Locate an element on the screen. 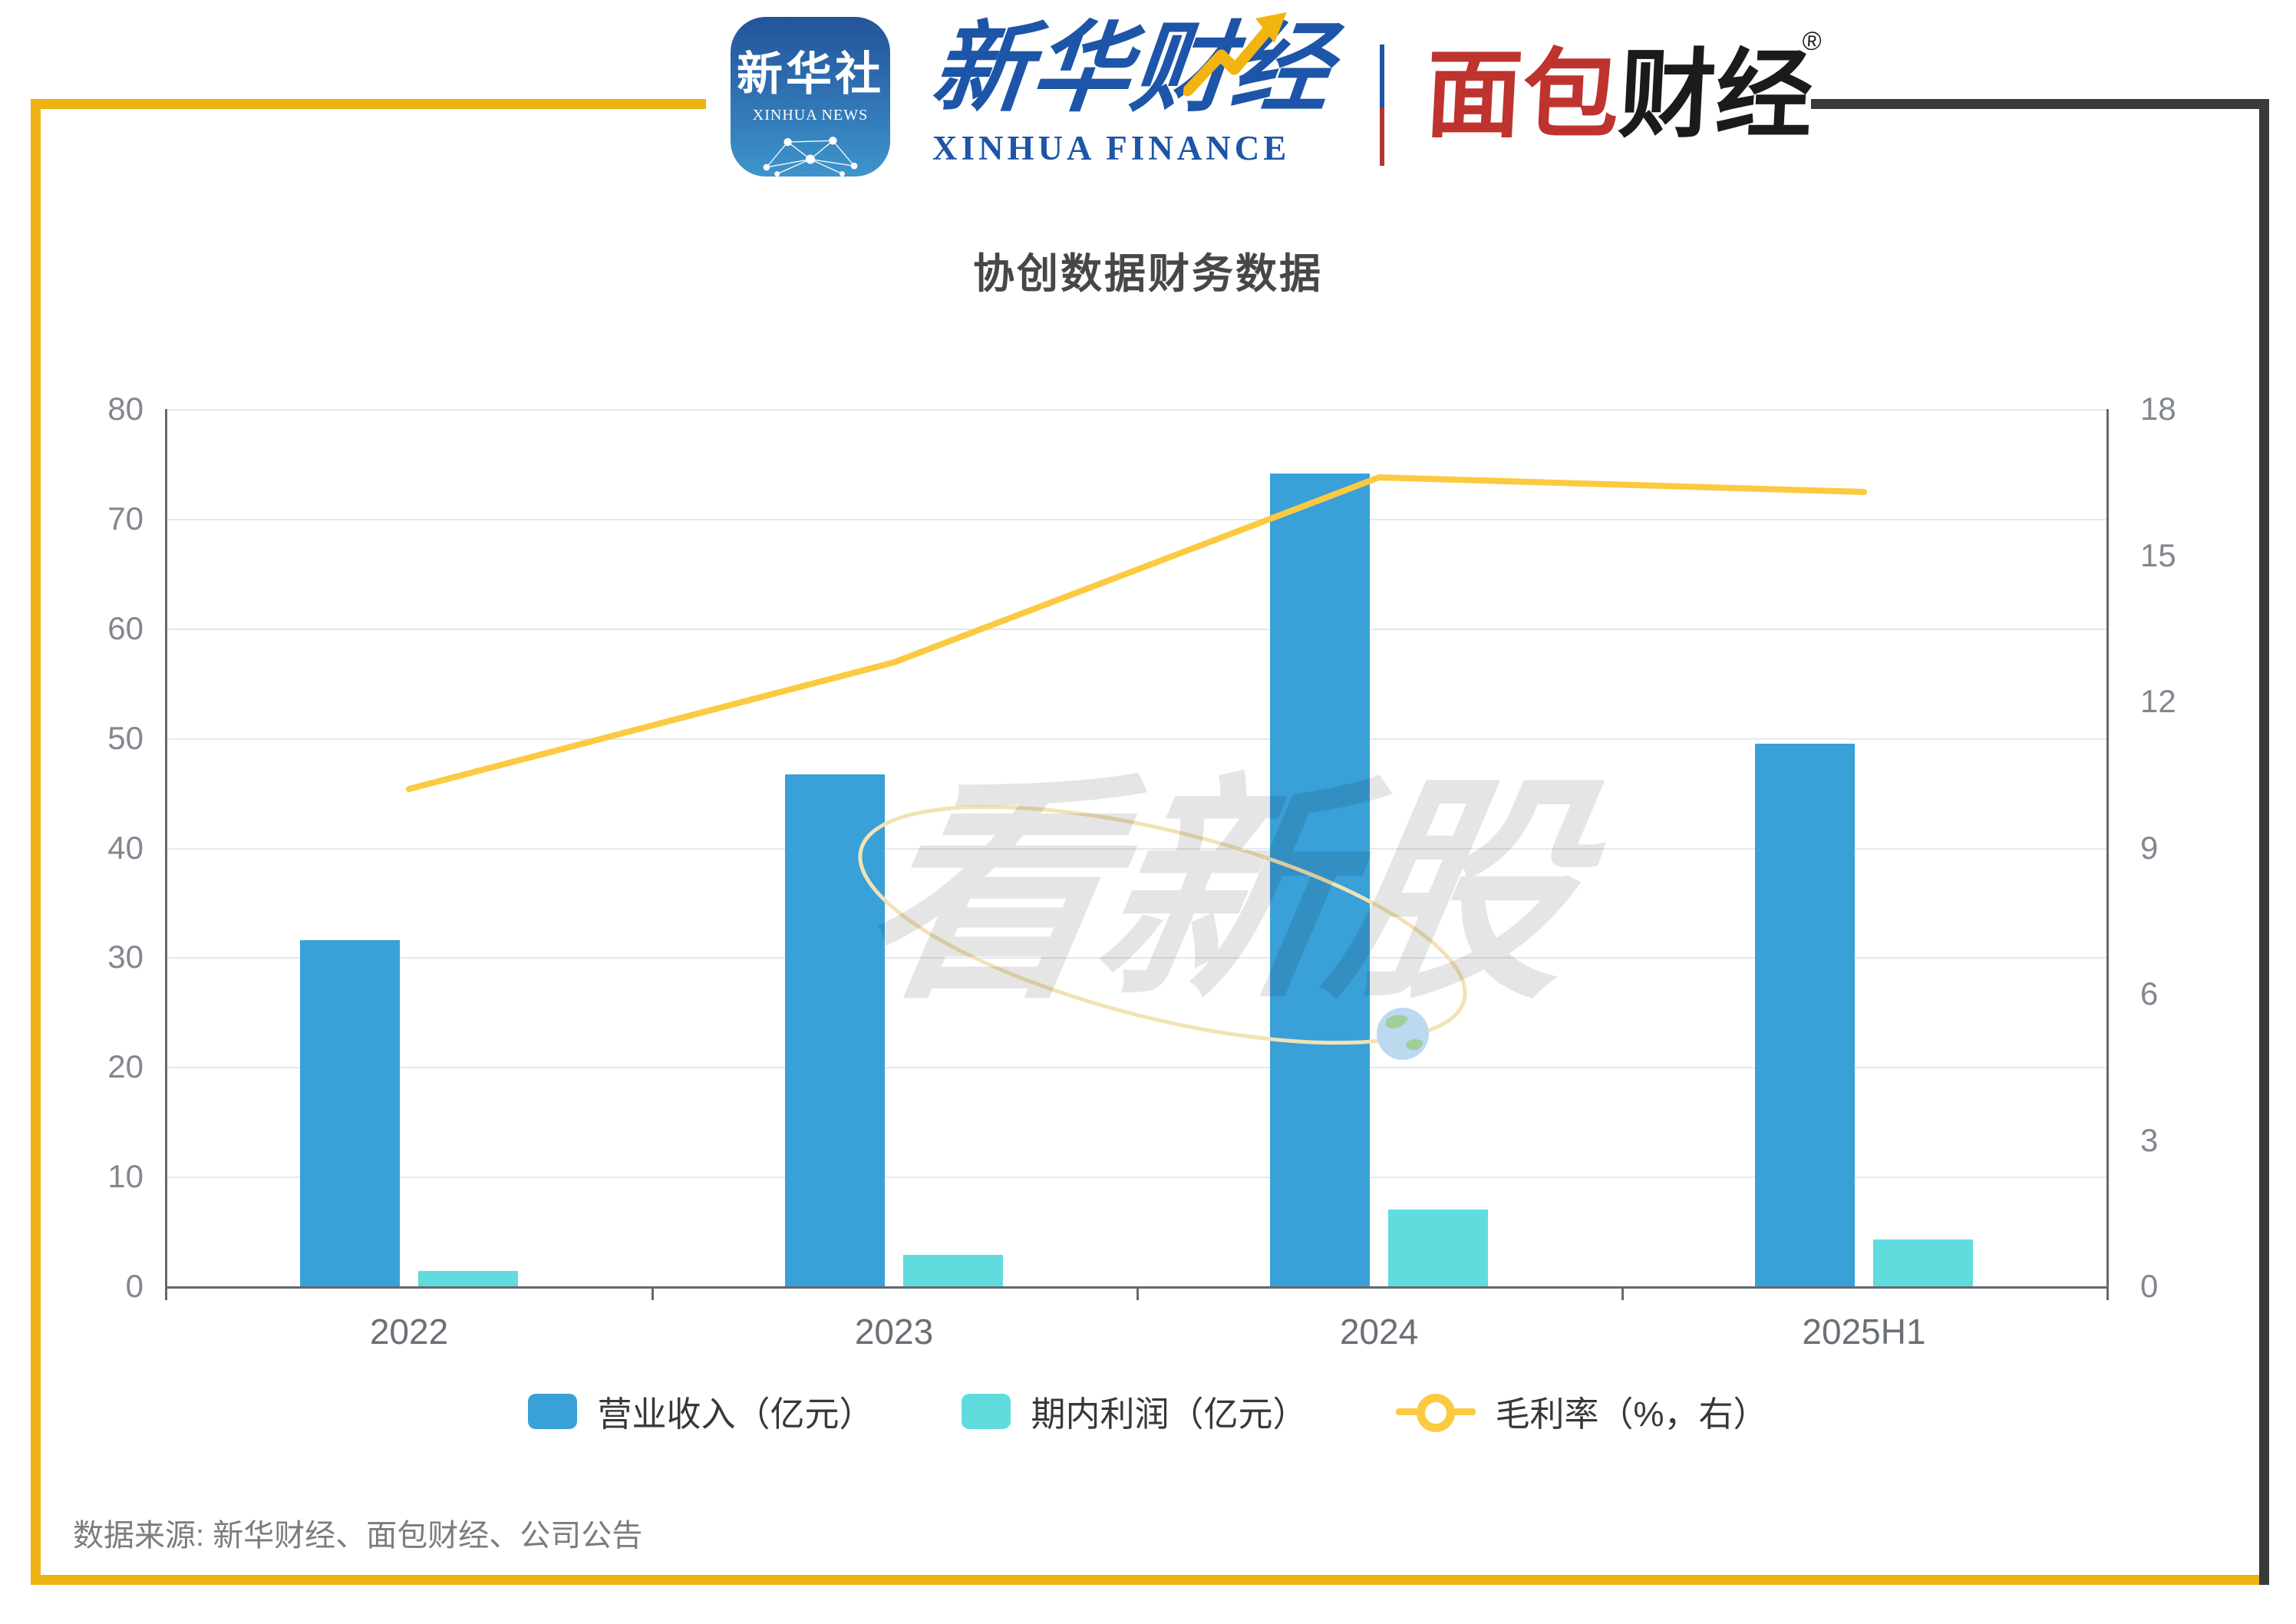 The width and height of the screenshot is (2296, 1624). xinhua-news-app-icon: 新华社 XINHUA NEWS is located at coordinates (810, 97).